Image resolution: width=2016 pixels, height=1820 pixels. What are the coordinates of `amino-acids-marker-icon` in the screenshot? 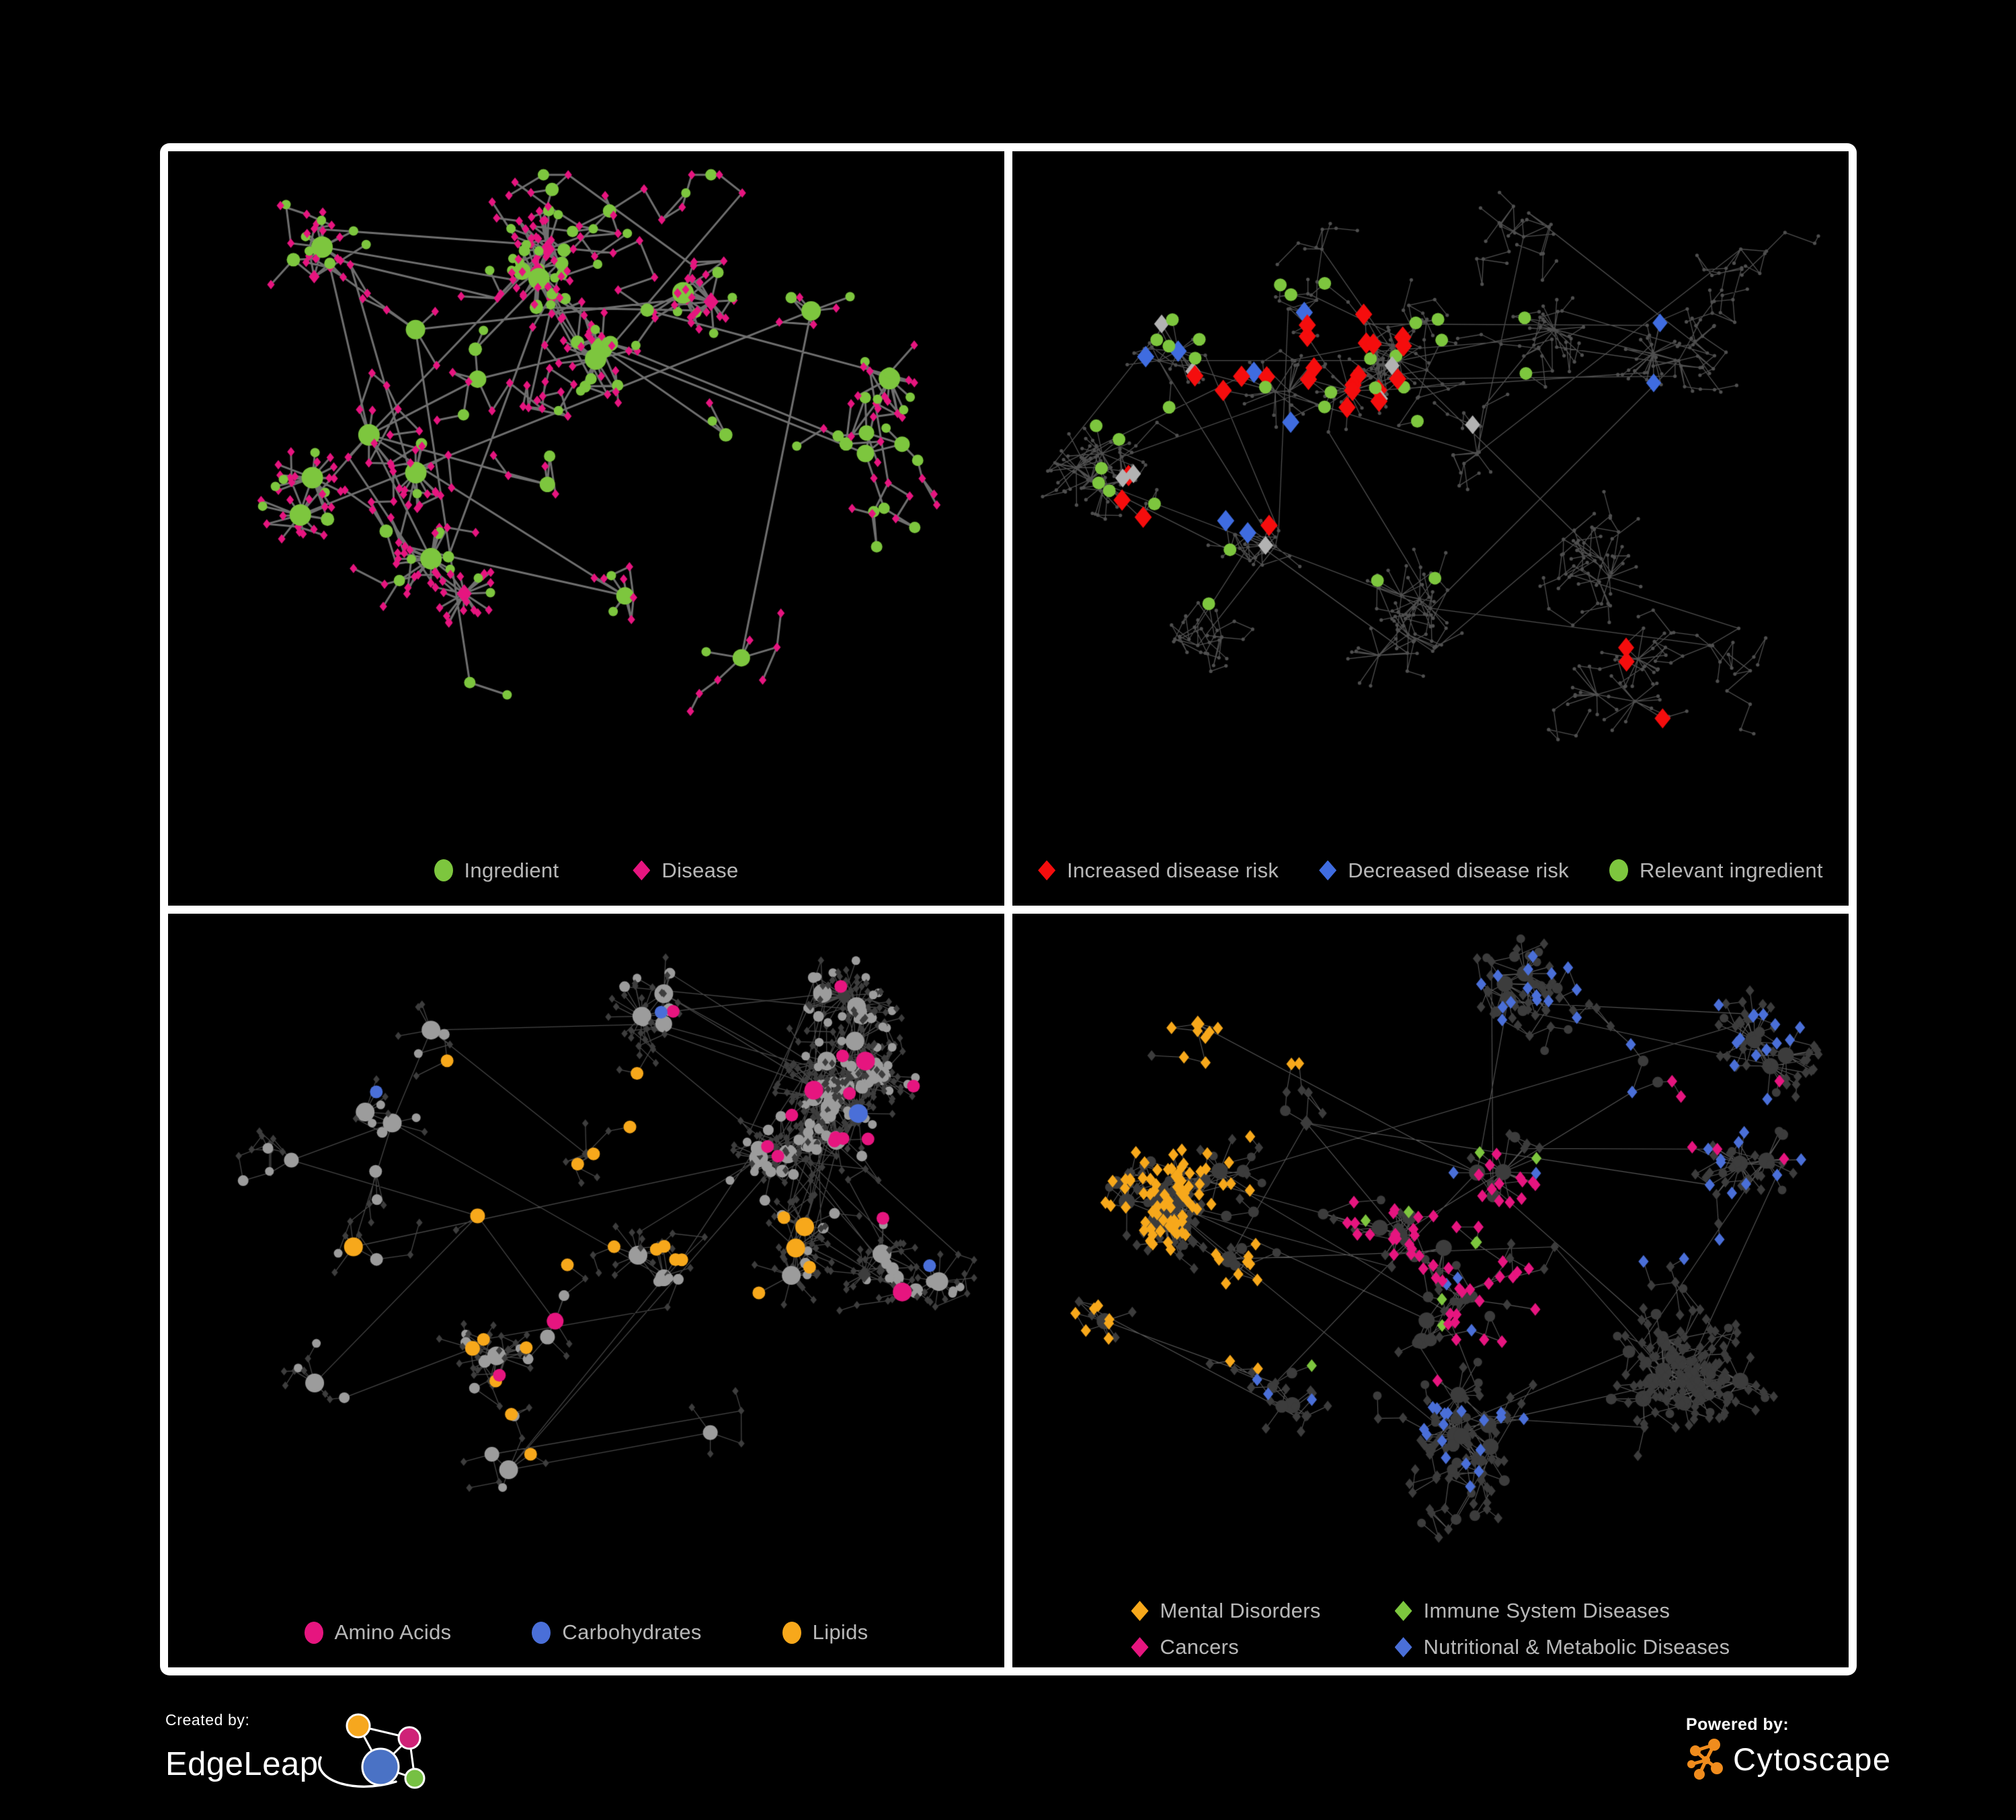 It's located at (313, 1632).